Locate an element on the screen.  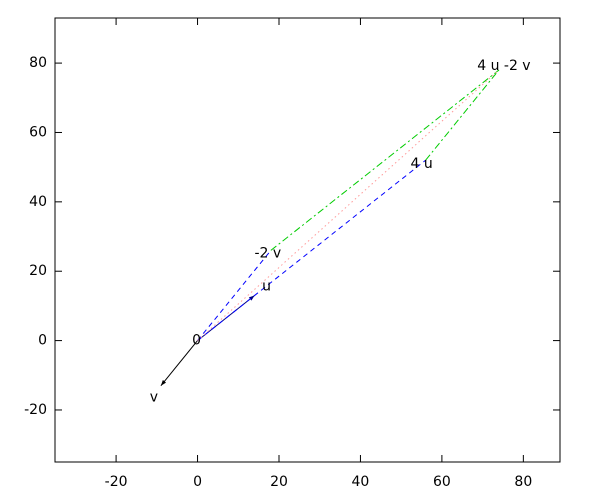
x-tick-label: 60 is located at coordinates (442, 482).